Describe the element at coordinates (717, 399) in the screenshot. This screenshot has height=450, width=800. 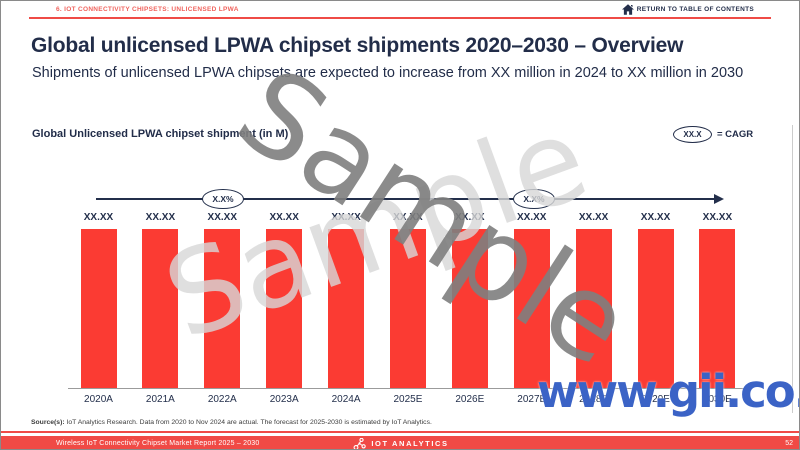
I see `x-axis-tick-label: 2030E` at that location.